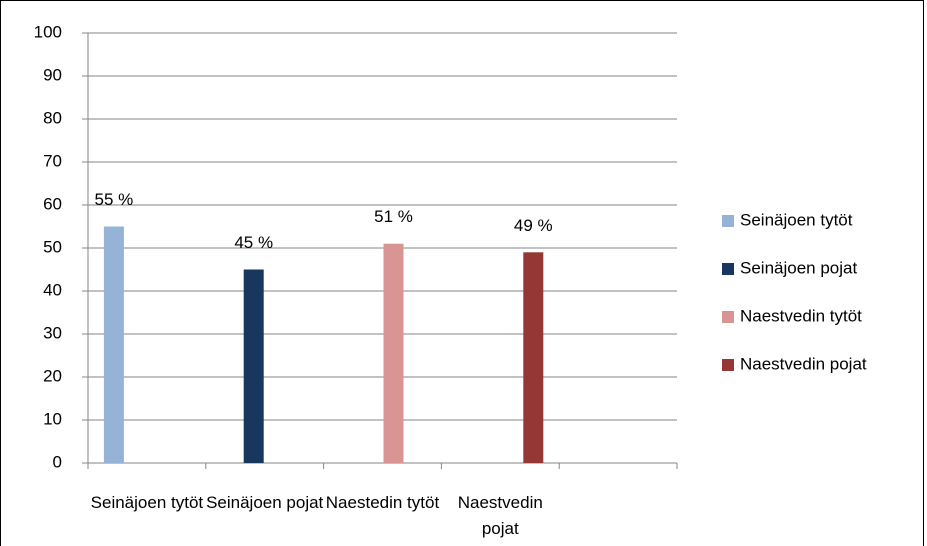 This screenshot has height=546, width=927. What do you see at coordinates (52, 74) in the screenshot?
I see `y-tick-label: 90` at bounding box center [52, 74].